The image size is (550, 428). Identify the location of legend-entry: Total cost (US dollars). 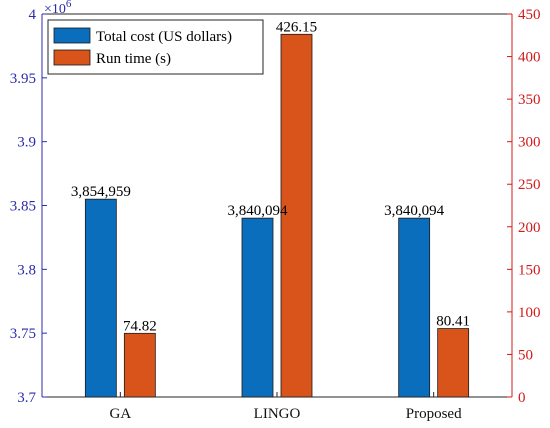
(164, 37).